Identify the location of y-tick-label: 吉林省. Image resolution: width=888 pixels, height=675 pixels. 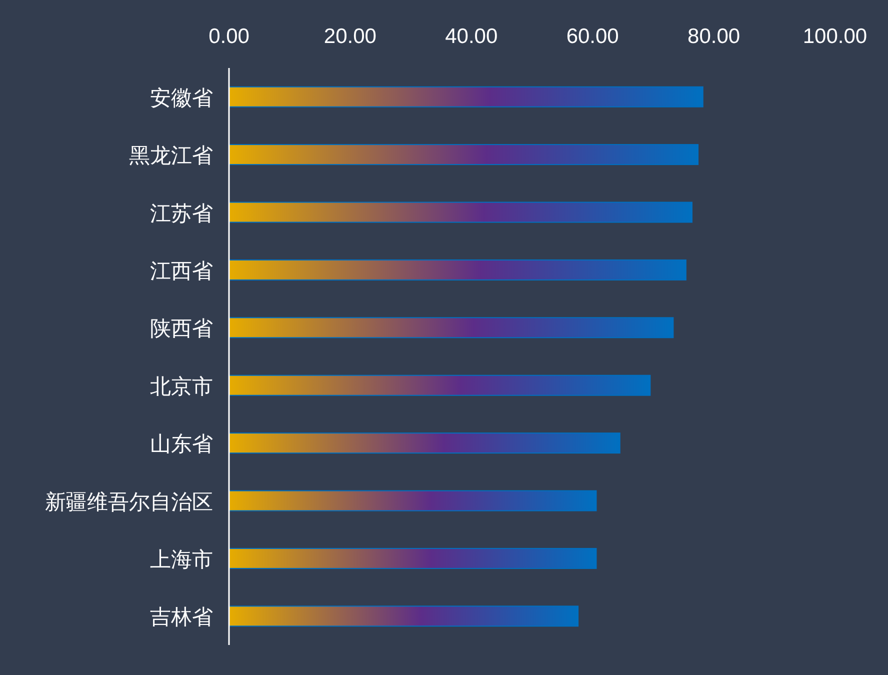
(181, 618).